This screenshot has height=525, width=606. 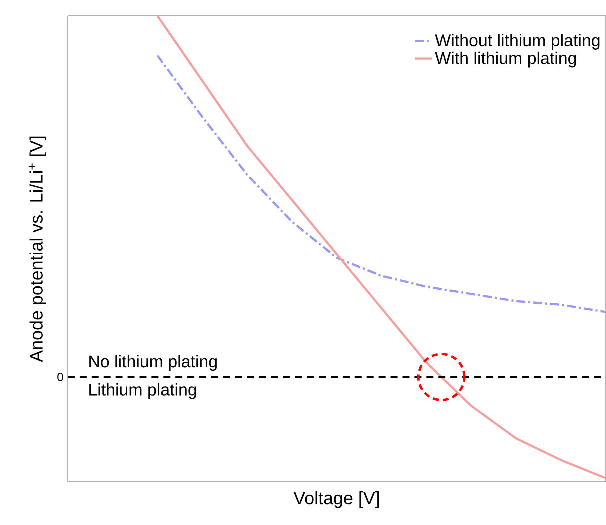 I want to click on legend-label: With lithium plating, so click(x=505, y=60).